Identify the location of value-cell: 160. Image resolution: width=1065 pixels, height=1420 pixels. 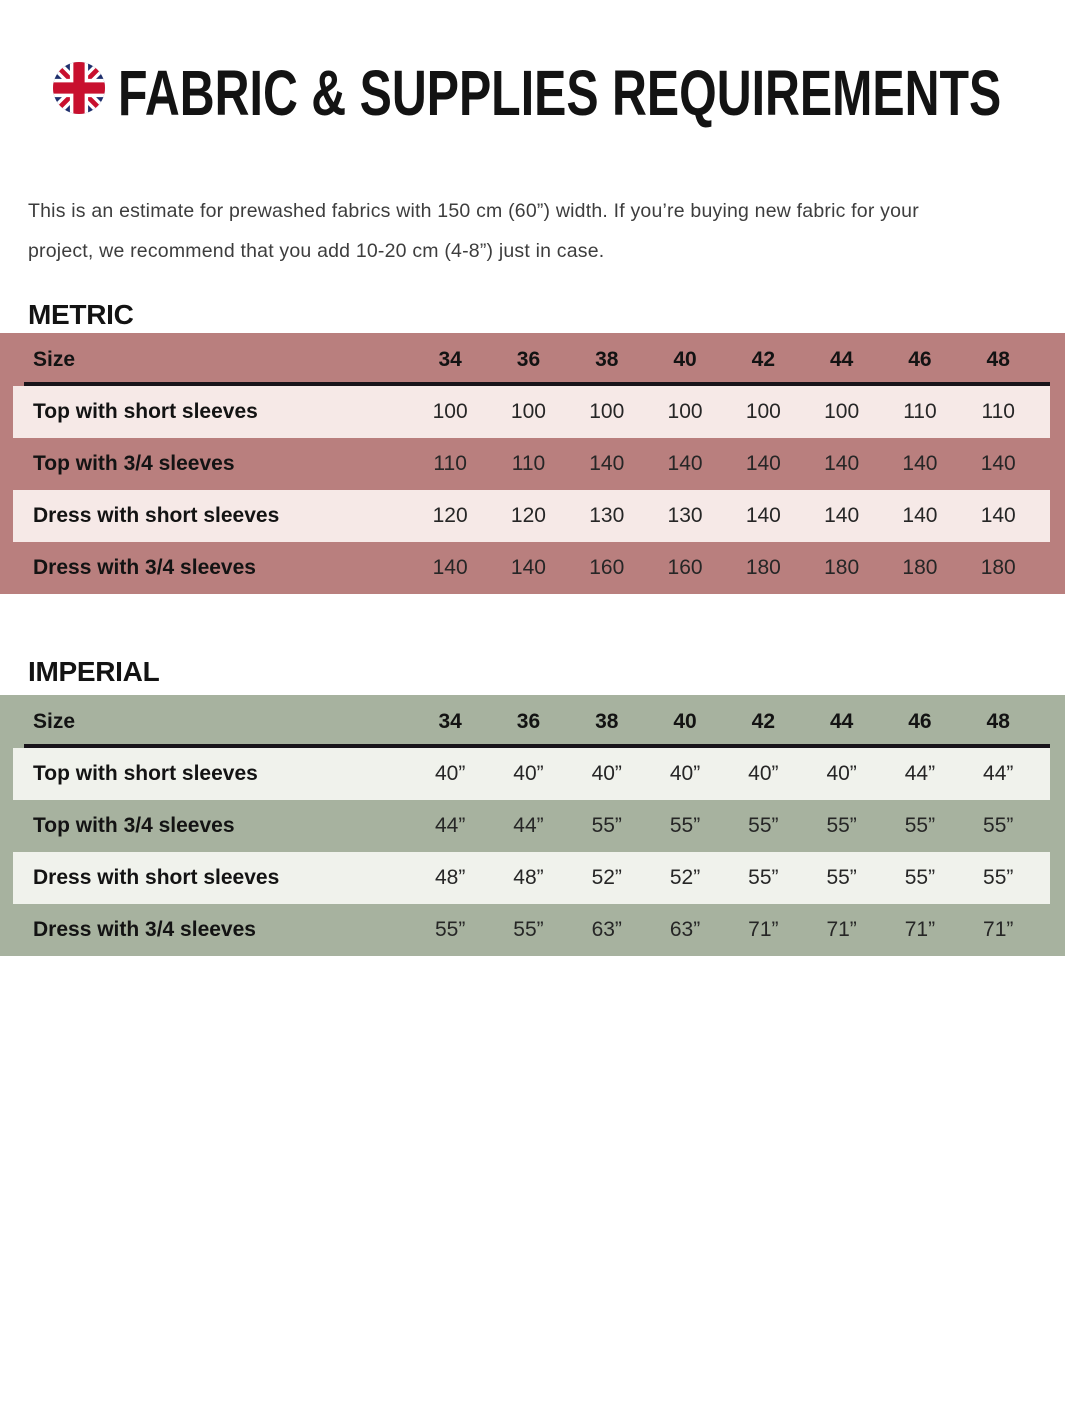
(685, 567).